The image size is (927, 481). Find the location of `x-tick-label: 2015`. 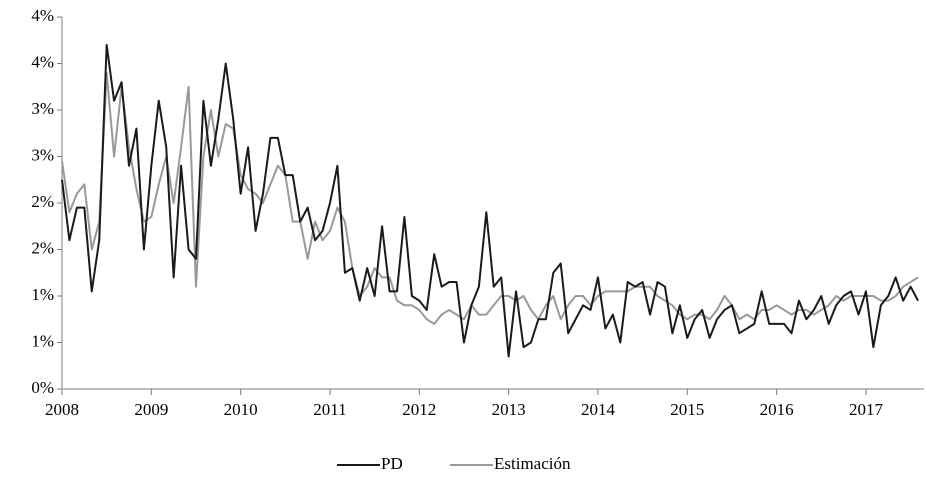

x-tick-label: 2015 is located at coordinates (687, 409).